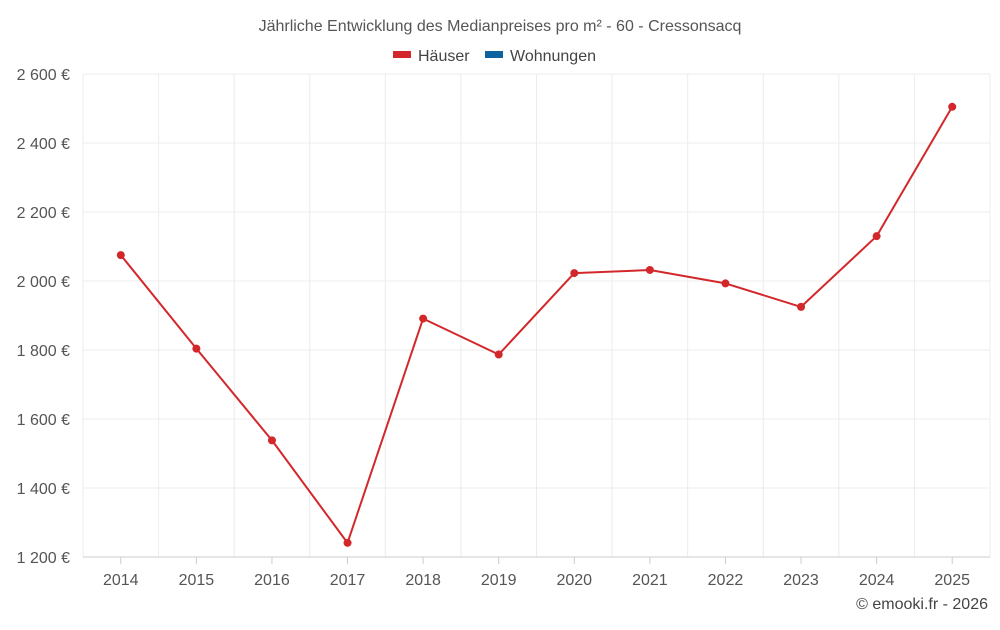  I want to click on x-tick-label: 2023, so click(801, 580).